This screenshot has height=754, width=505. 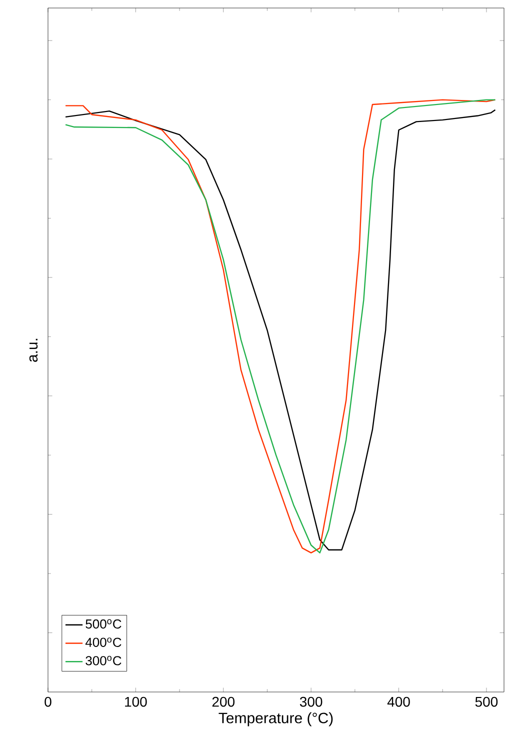 I want to click on x-axis-title: Temperature (°C), so click(x=275, y=719).